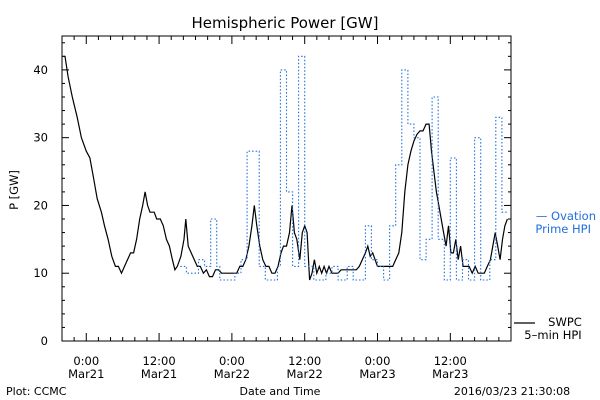 This screenshot has width=600, height=400. Describe the element at coordinates (285, 23) in the screenshot. I see `chart-title: Hemispheric Power [GW]` at that location.